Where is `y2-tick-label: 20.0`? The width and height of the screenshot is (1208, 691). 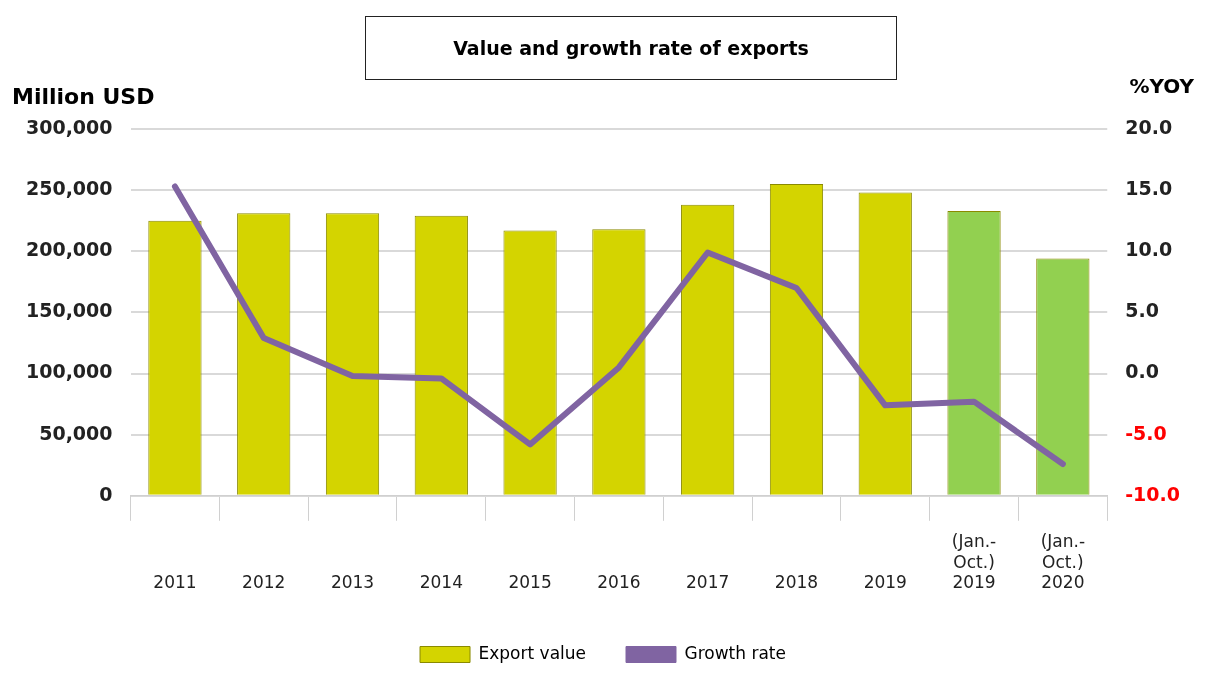
y2-tick-label: 20.0 is located at coordinates (1149, 126).